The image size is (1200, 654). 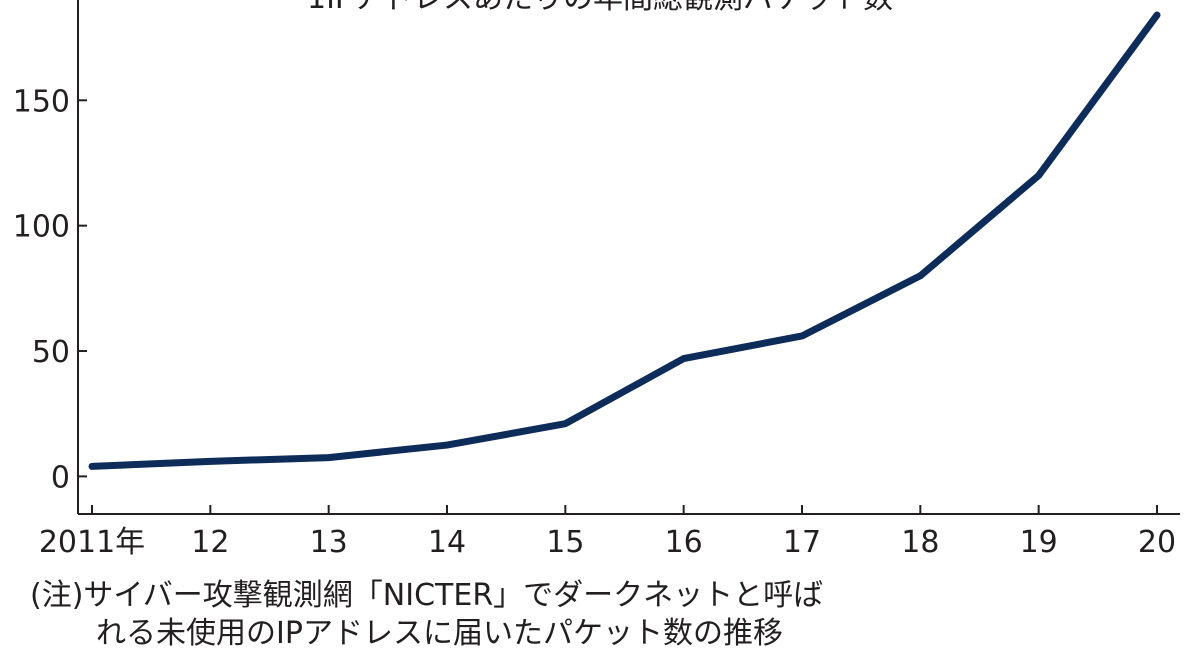 I want to click on footnote-line-1: (注)サイバー攻撃観測網「NICTER」でダークネットと呼ば, so click(x=427, y=595).